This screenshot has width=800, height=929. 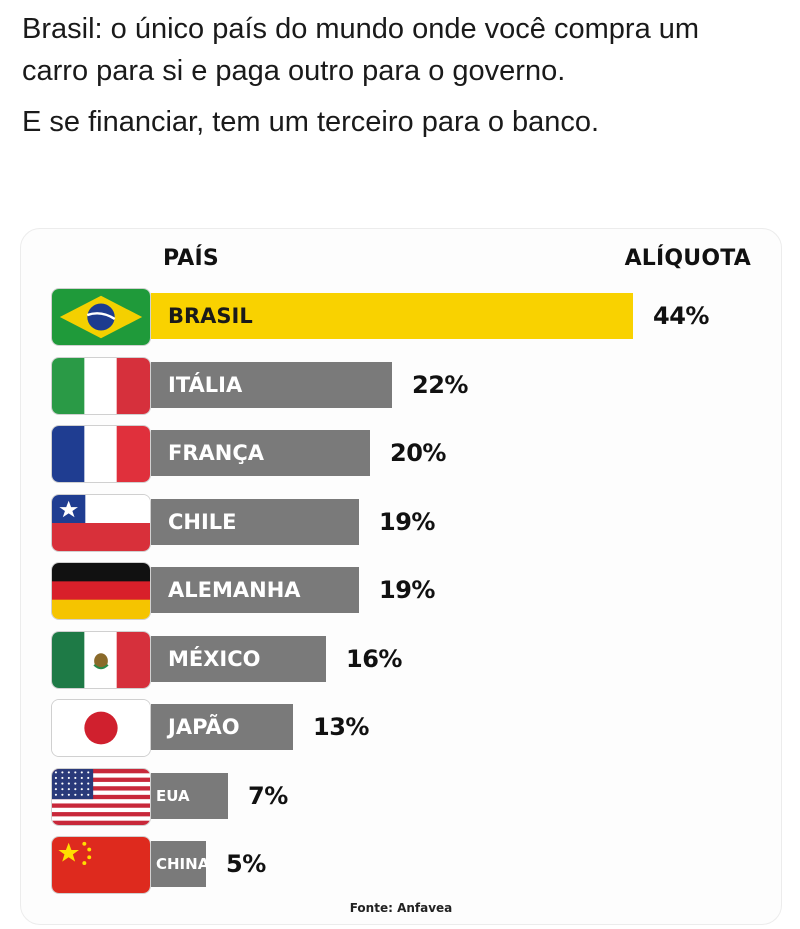 What do you see at coordinates (271, 384) in the screenshot?
I see `bar-italia` at bounding box center [271, 384].